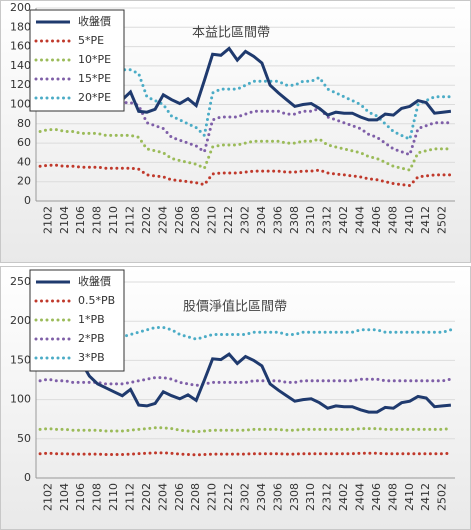 This screenshot has width=471, height=530. I want to click on legend-label: 1*PB, so click(91, 319).